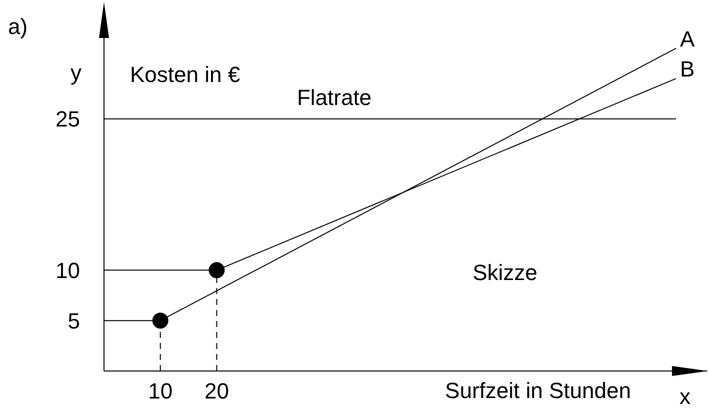 Image resolution: width=709 pixels, height=410 pixels. What do you see at coordinates (216, 391) in the screenshot?
I see `x-tick-label: 20` at bounding box center [216, 391].